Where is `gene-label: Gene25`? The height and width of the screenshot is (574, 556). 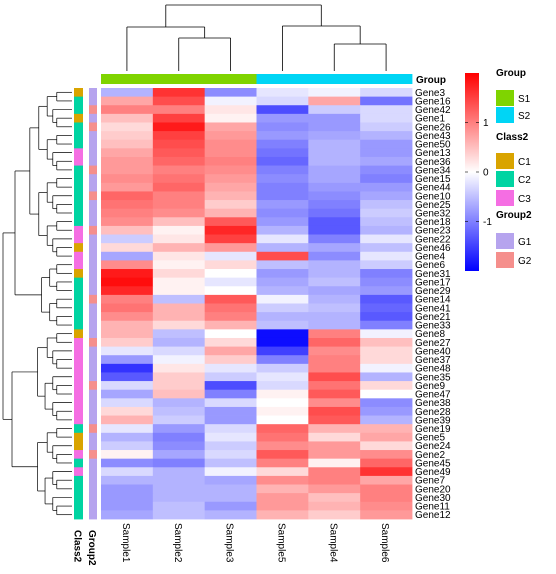 gene-label: Gene25 is located at coordinates (433, 205).